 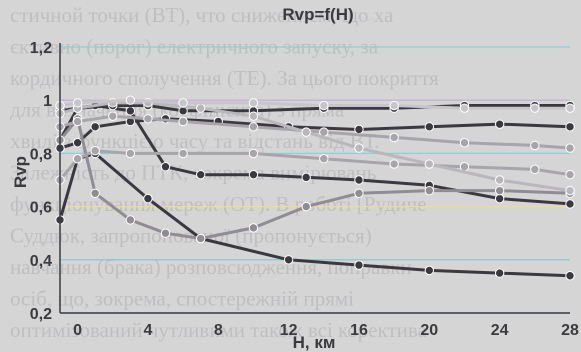 What do you see at coordinates (500, 330) in the screenshot?
I see `x-tick-label: 24` at bounding box center [500, 330].